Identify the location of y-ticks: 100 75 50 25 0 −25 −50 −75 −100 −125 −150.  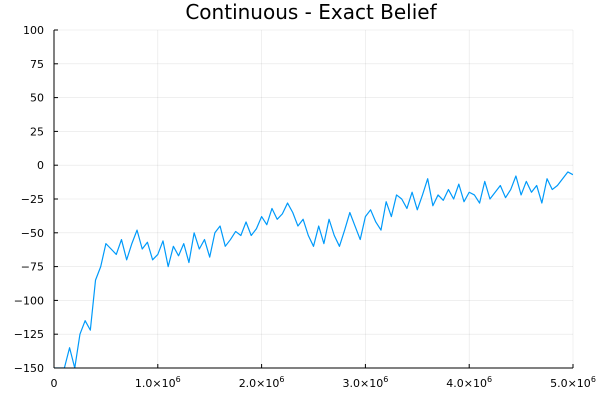
(36, 199).